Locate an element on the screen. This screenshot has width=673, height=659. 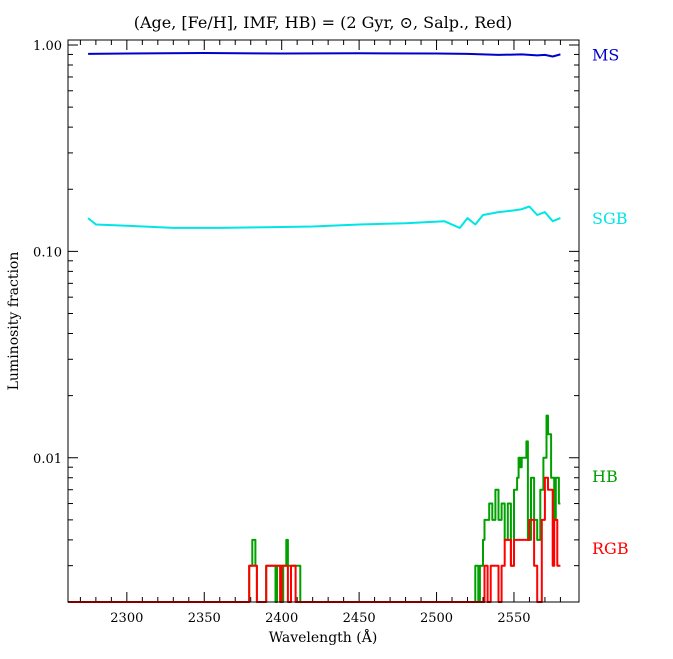
y-axis-label: Luminosity fraction is located at coordinates (14, 321).